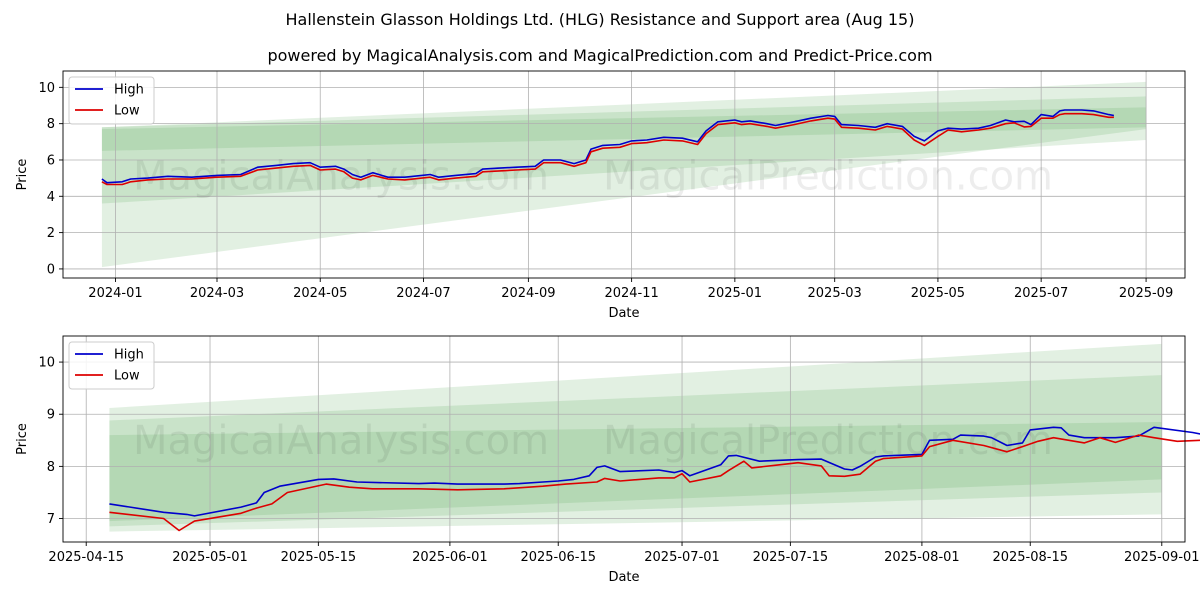 Image resolution: width=1200 pixels, height=600 pixels. I want to click on x-tick-label: 2025-07-15, so click(791, 557).